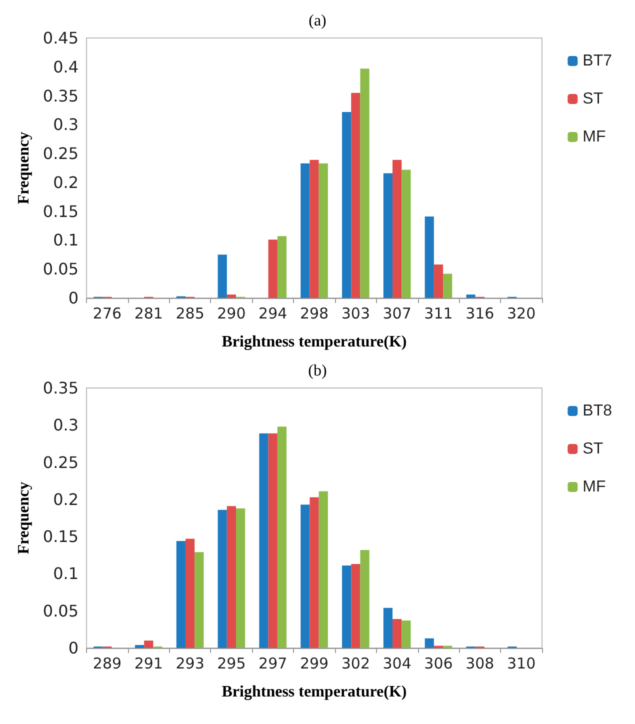 This screenshot has width=635, height=724. Describe the element at coordinates (231, 663) in the screenshot. I see `x-tick-label: 295` at that location.